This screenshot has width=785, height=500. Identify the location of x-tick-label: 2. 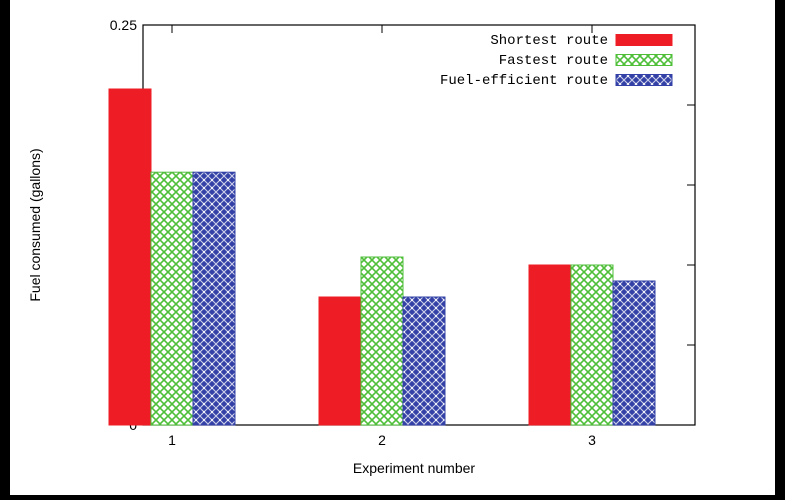
(382, 440).